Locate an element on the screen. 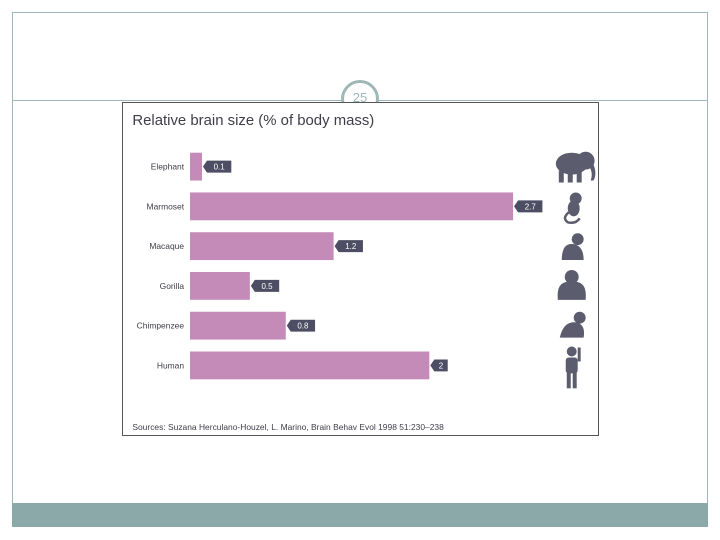 The height and width of the screenshot is (540, 720). macaque-icon is located at coordinates (572, 247).